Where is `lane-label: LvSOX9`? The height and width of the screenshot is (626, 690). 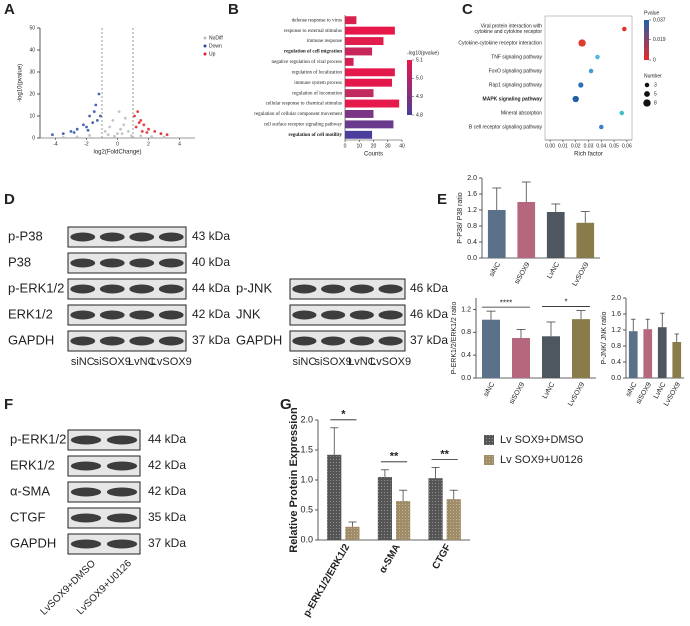 lane-label: LvSOX9 is located at coordinates (171, 362).